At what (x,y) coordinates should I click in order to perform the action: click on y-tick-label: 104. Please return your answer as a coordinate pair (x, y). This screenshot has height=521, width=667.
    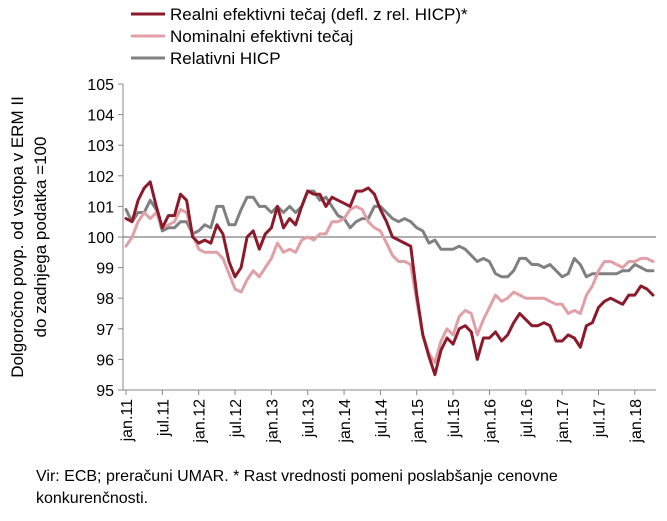
    Looking at the image, I should click on (100, 116).